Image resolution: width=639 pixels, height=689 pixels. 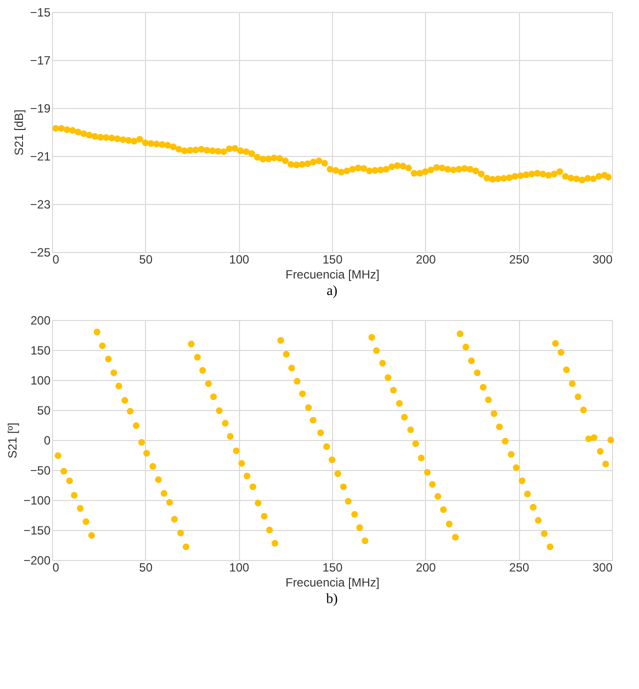 What do you see at coordinates (40, 381) in the screenshot?
I see `y-tick-label: 100` at bounding box center [40, 381].